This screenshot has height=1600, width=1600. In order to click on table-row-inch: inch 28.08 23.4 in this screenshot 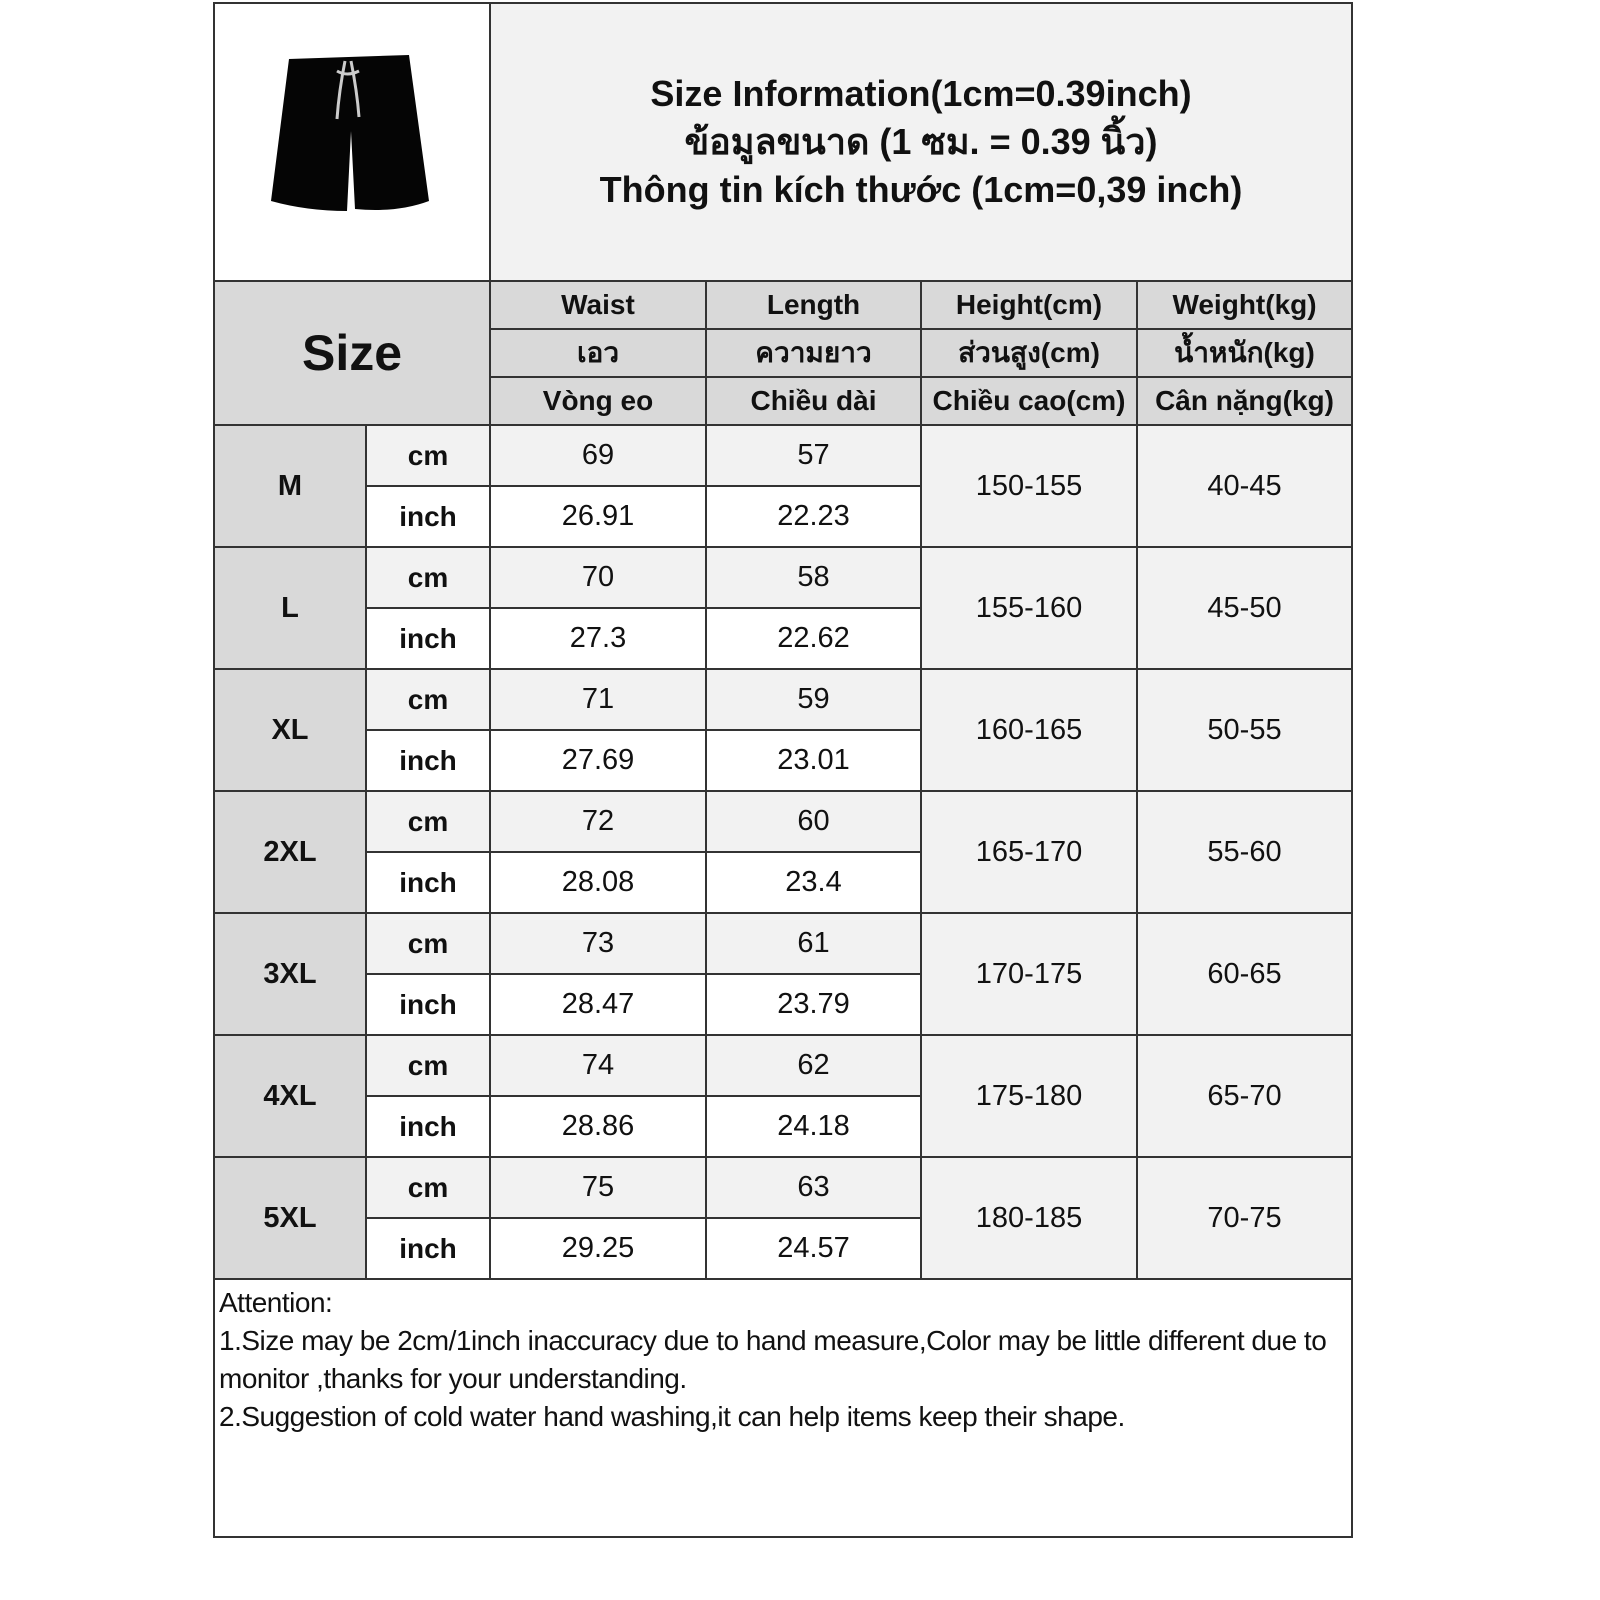, I will do `click(783, 882)`.